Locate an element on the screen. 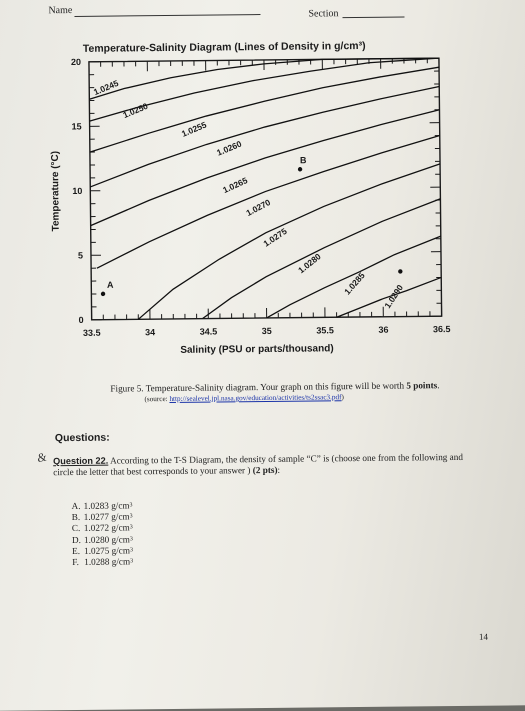 The image size is (525, 711). handwritten-mark: & is located at coordinates (42, 457).